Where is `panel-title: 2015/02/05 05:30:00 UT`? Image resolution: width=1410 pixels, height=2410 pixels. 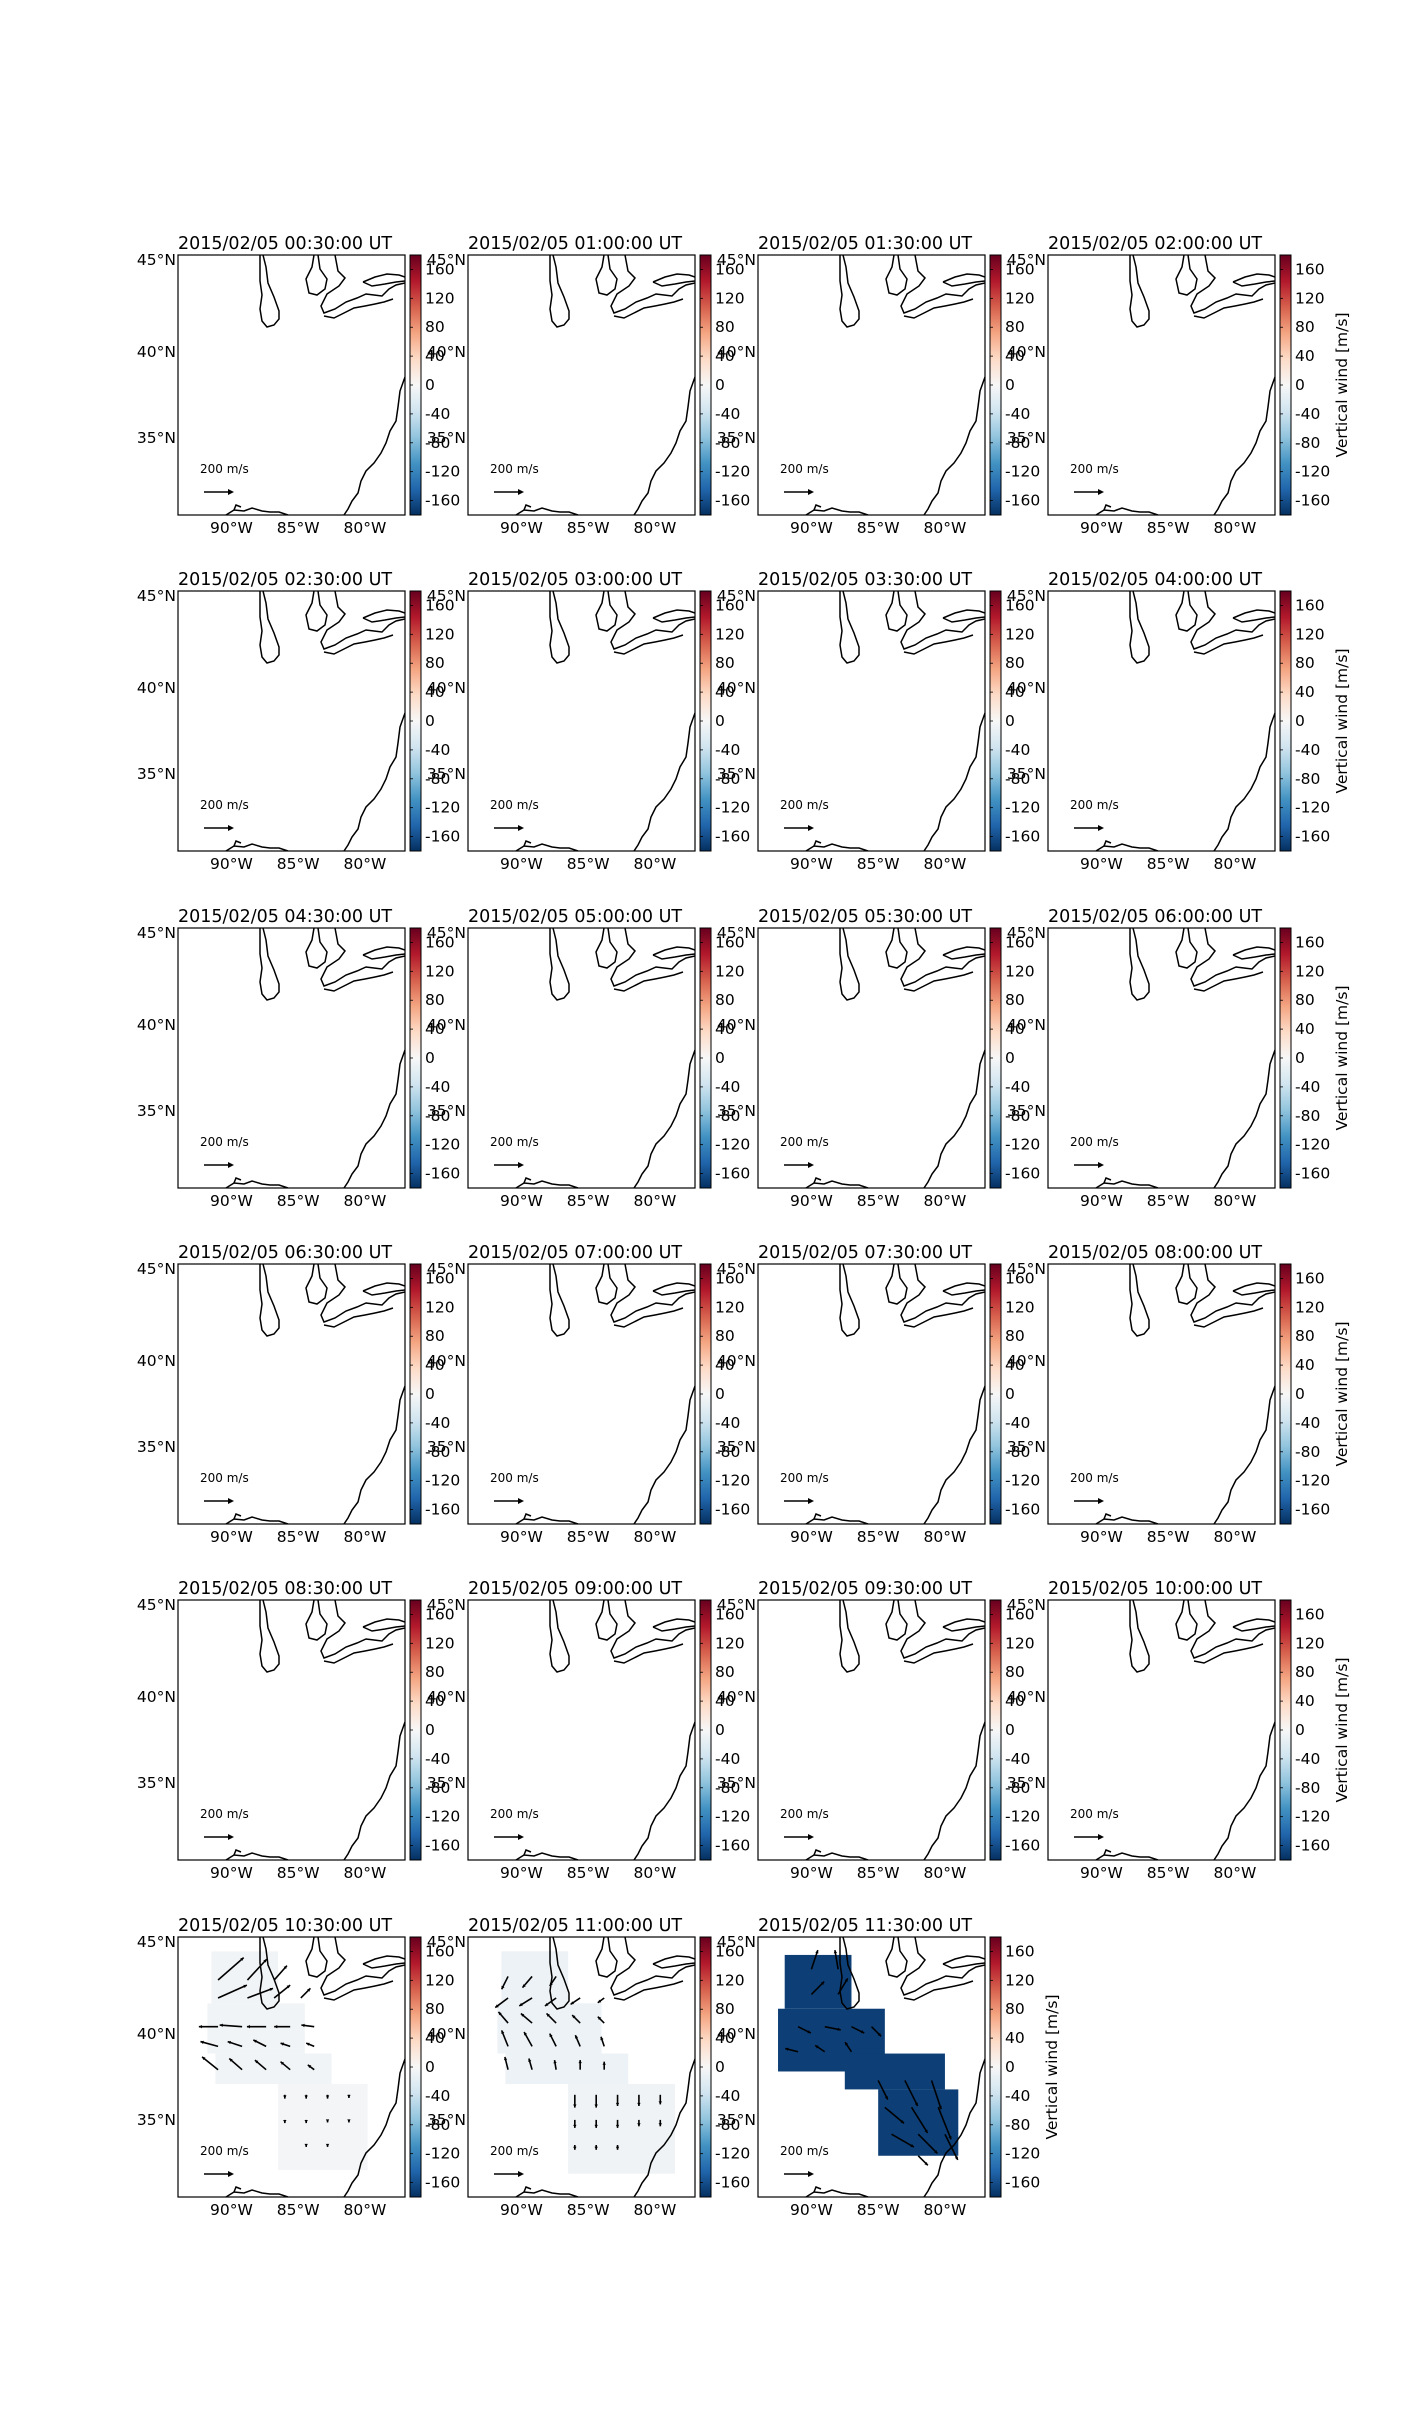
panel-title: 2015/02/05 05:30:00 UT is located at coordinates (865, 917).